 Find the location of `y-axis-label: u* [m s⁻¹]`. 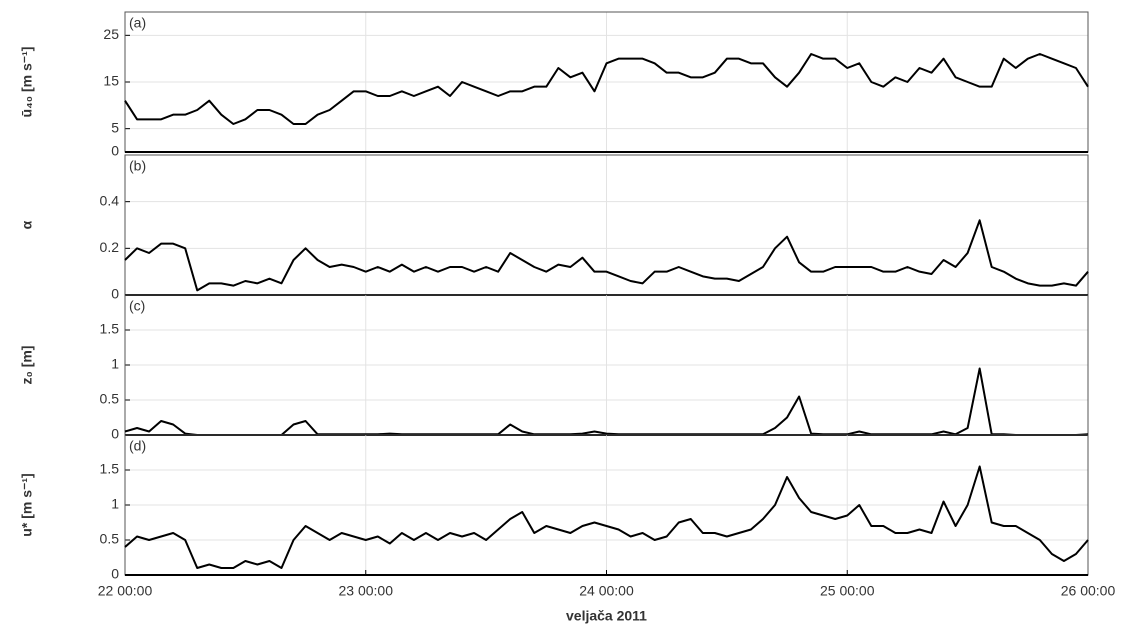

y-axis-label: u* [m s⁻¹] is located at coordinates (27, 504).